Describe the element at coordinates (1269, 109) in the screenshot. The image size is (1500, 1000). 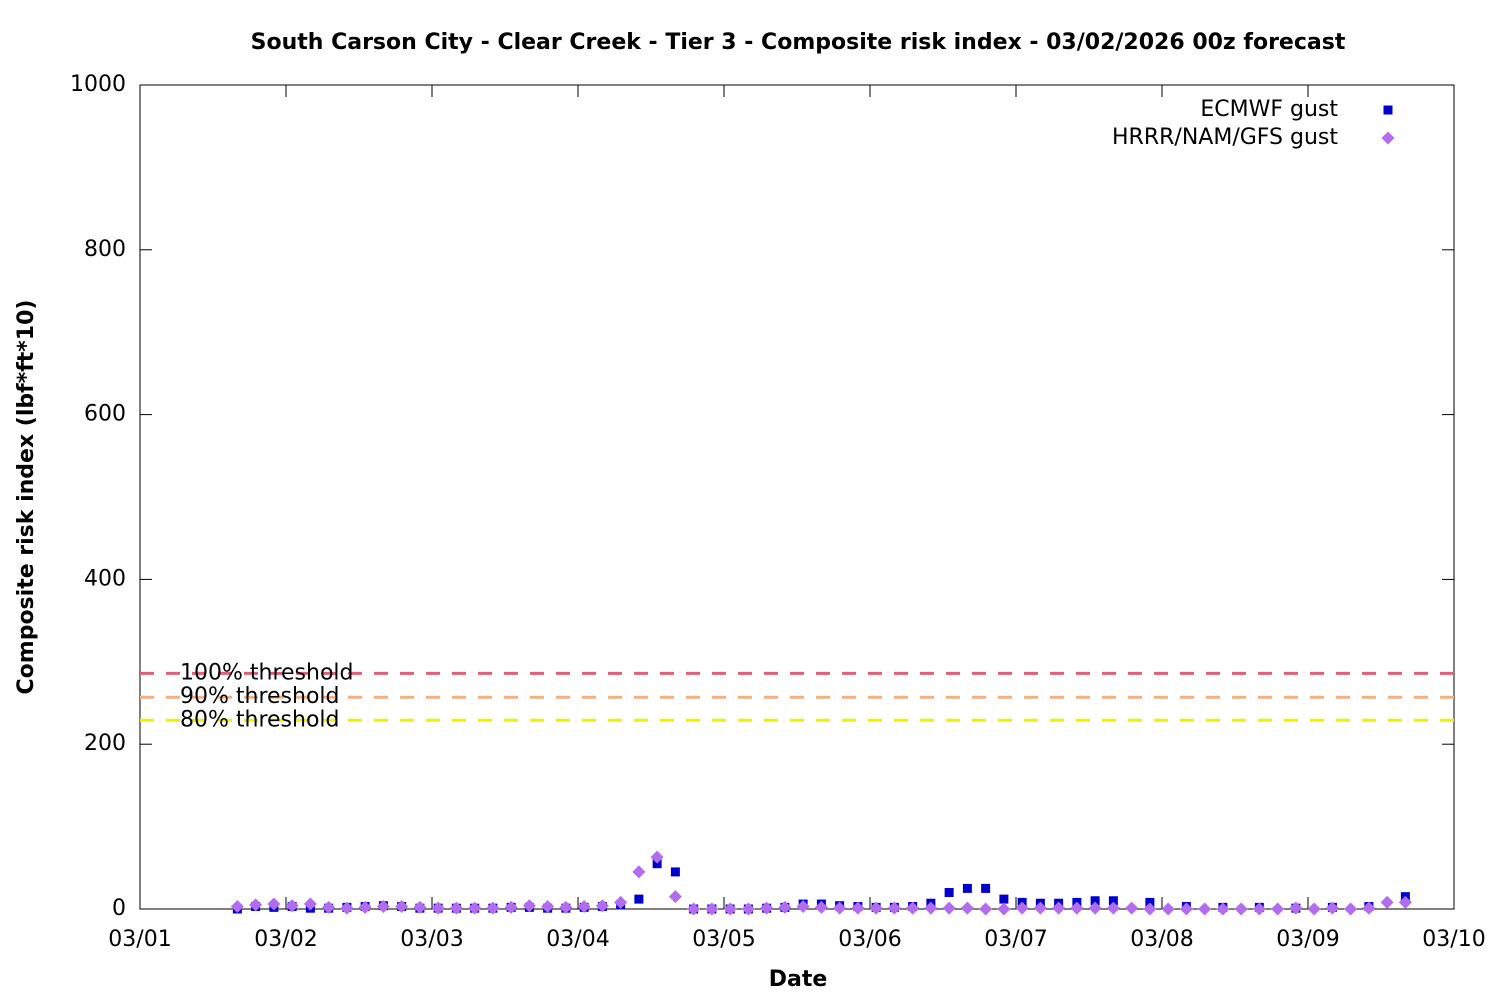
I see `legend-label: ECMWF gust` at that location.